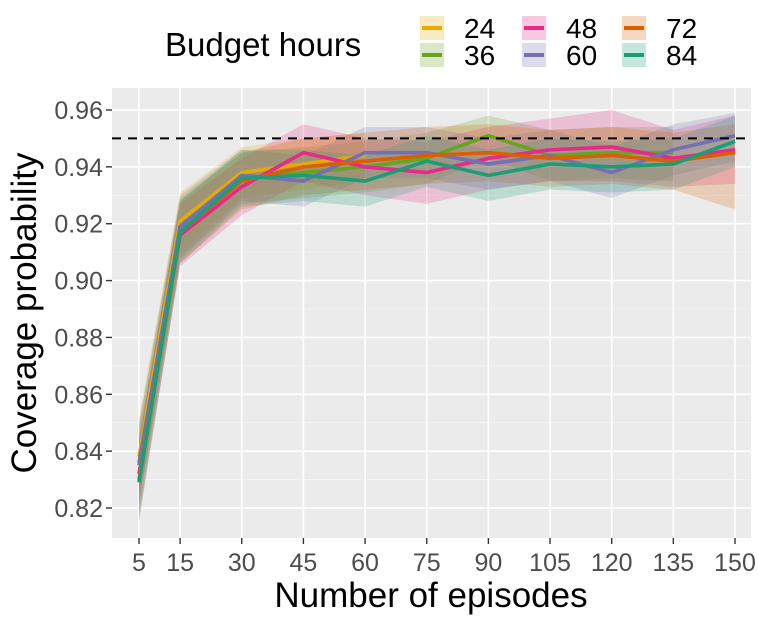 The height and width of the screenshot is (618, 758). I want to click on y-tick-label: 0.90, so click(78, 282).